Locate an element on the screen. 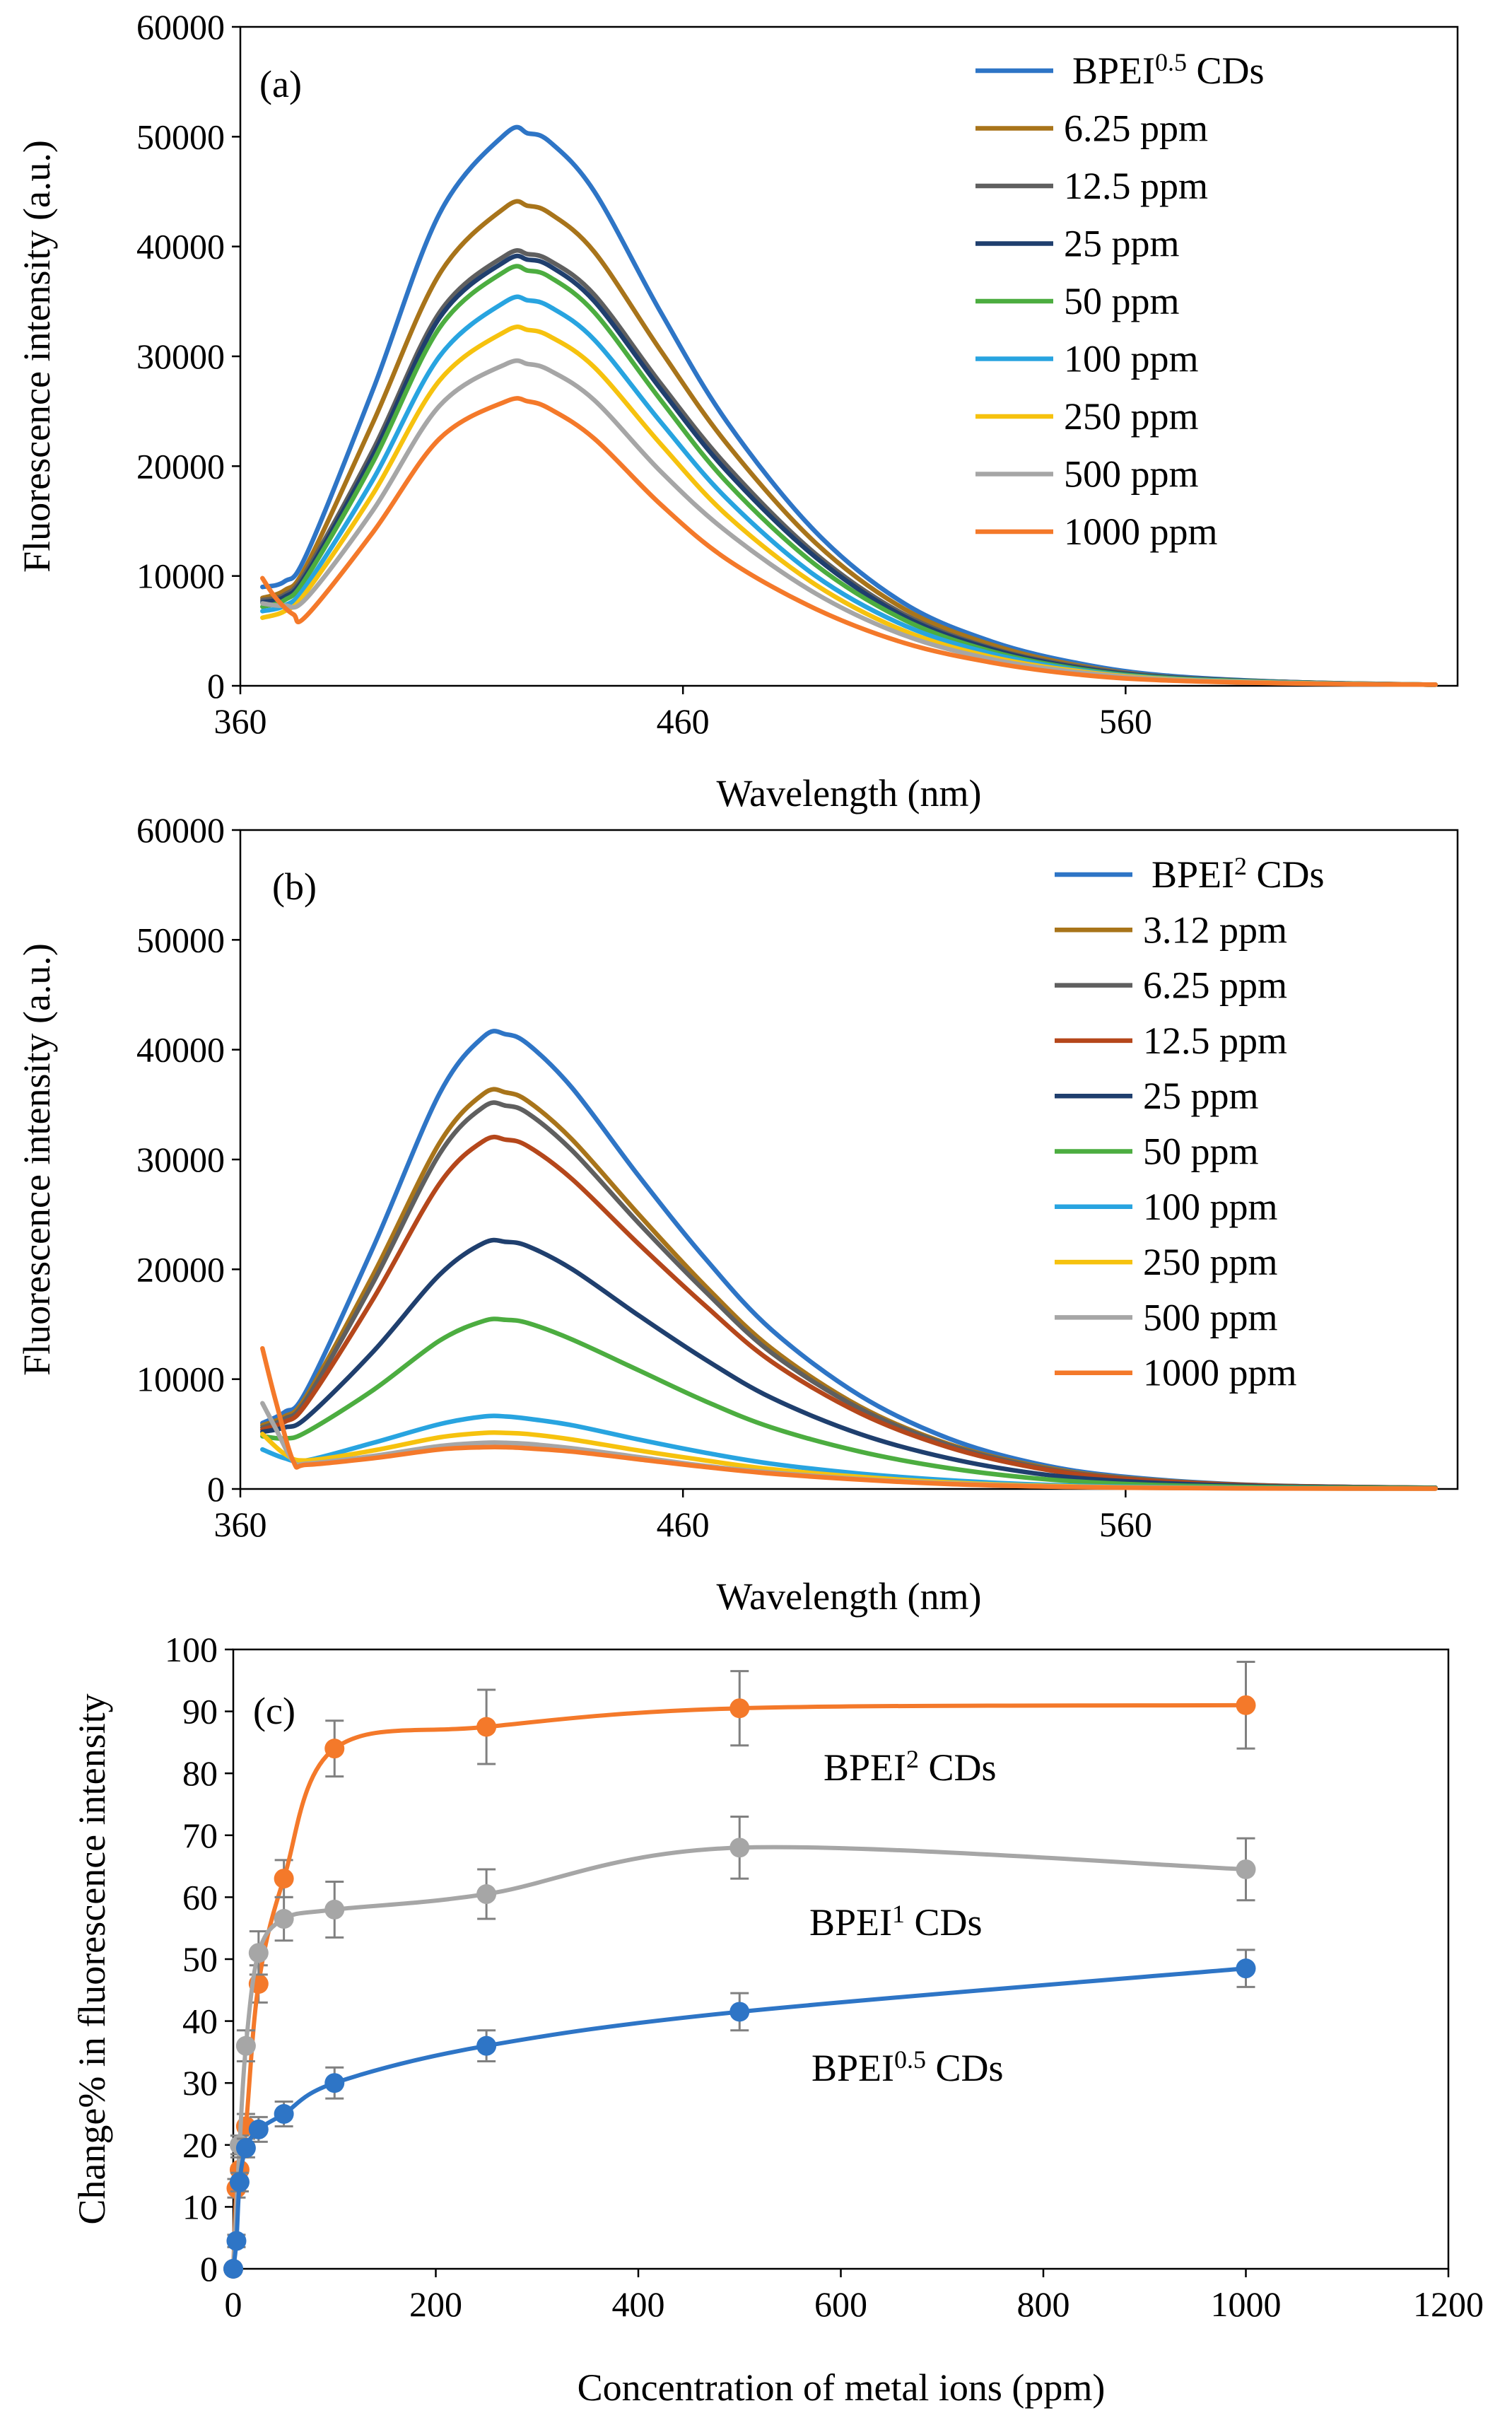 This screenshot has width=1512, height=2430. panel-c-y-axis-label: Change% in fluorescence intensity is located at coordinates (92, 1958).